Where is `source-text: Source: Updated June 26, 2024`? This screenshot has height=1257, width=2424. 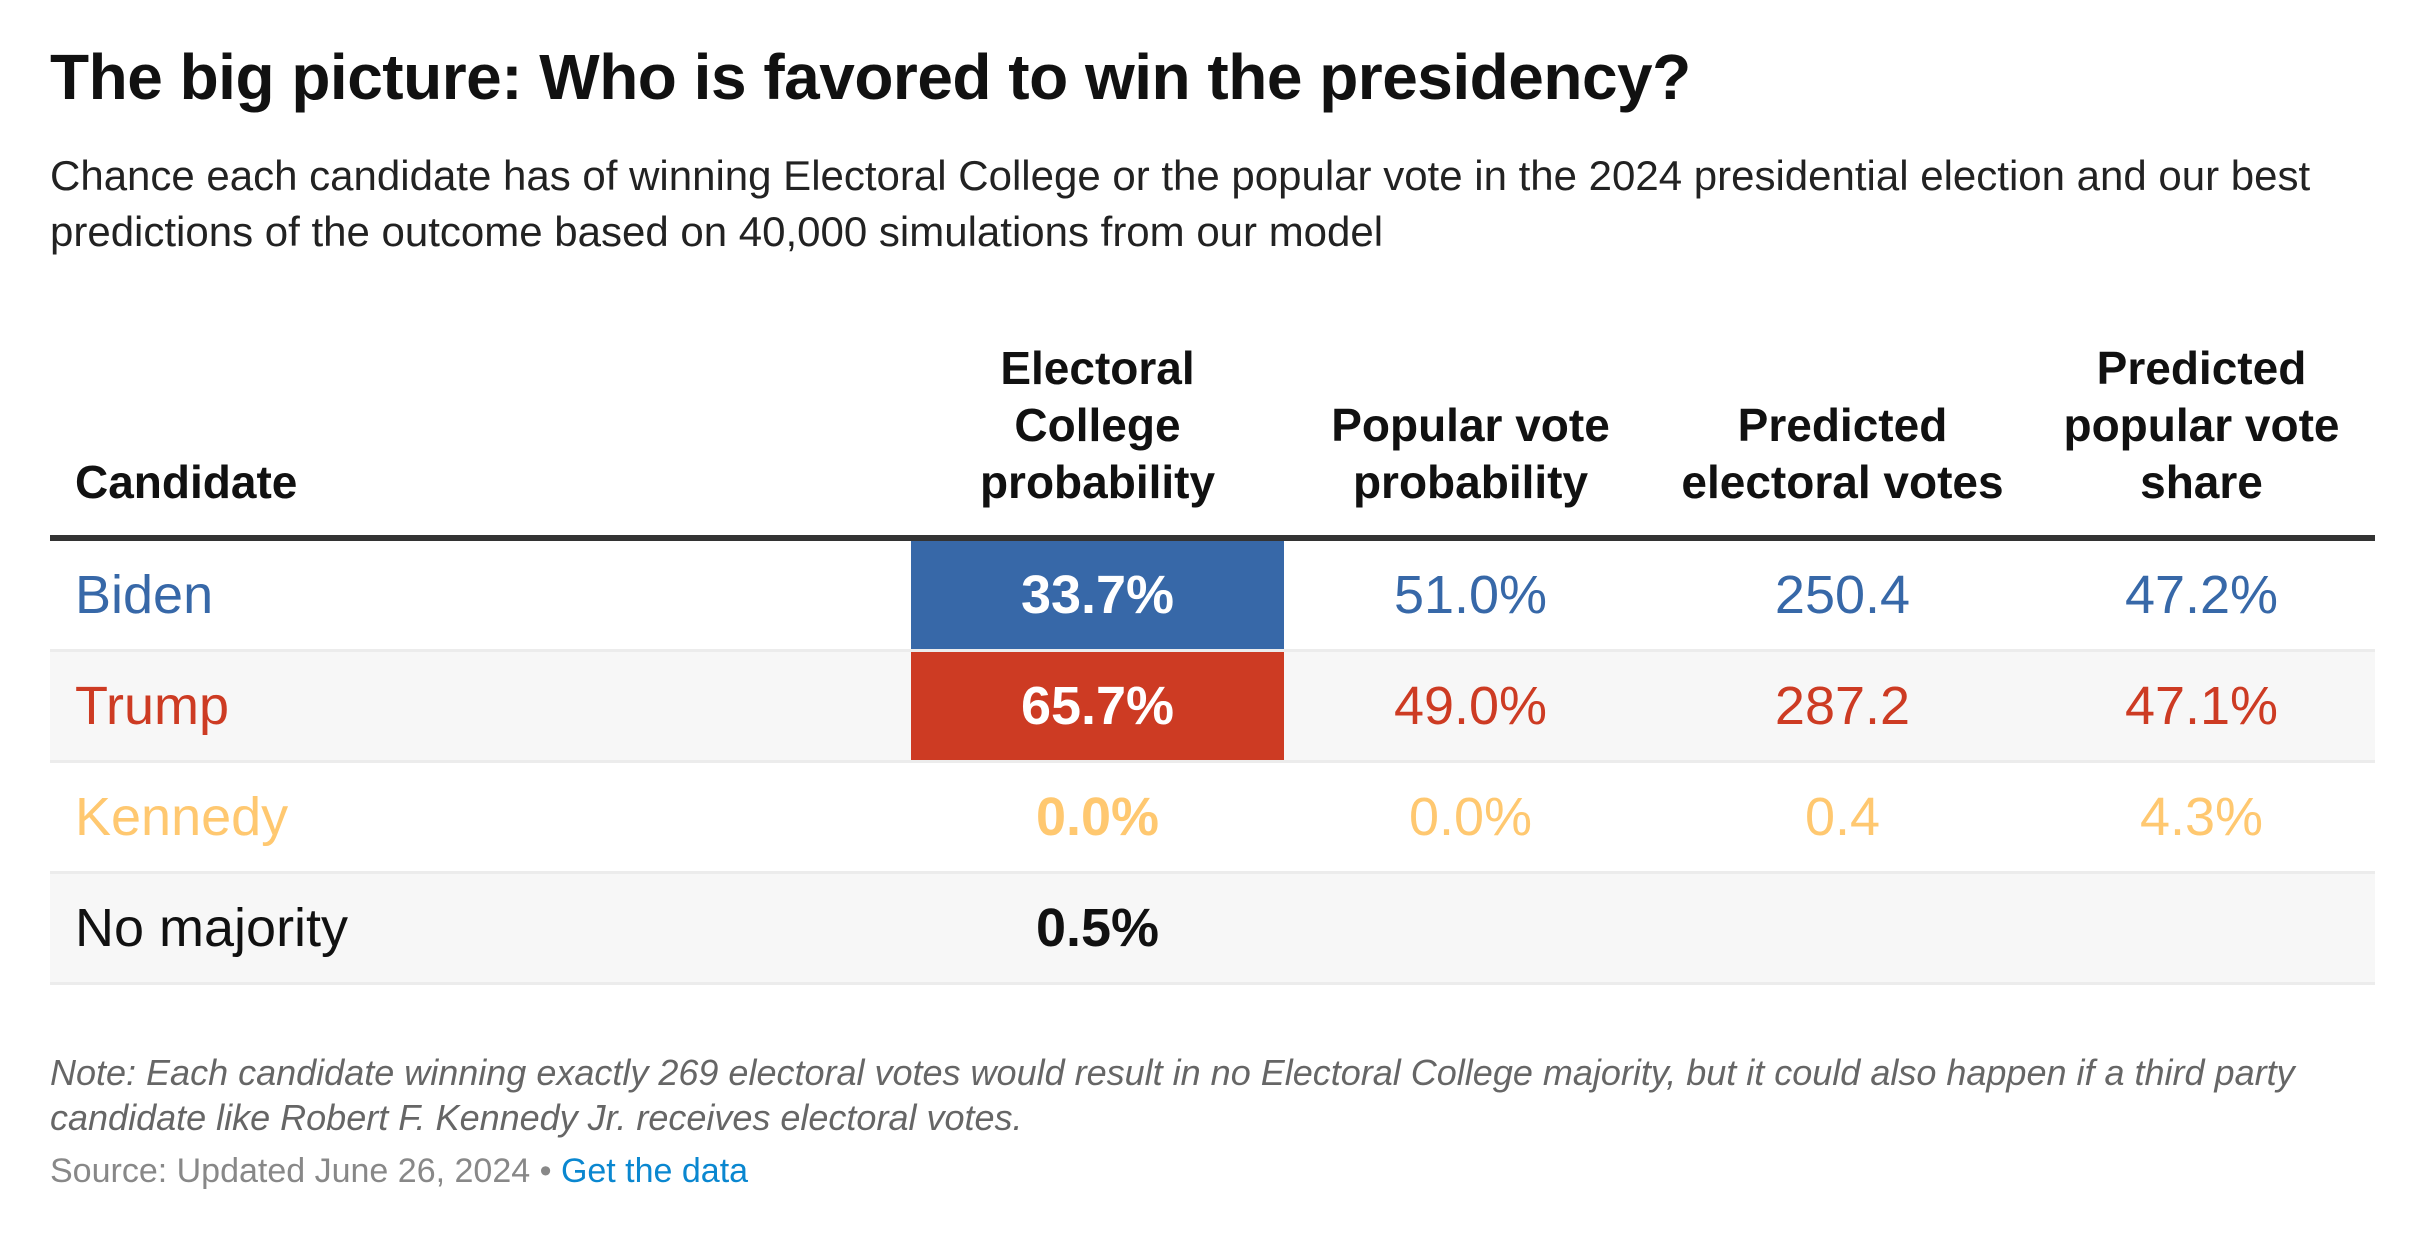
source-text: Source: Updated June 26, 2024 is located at coordinates (290, 1171).